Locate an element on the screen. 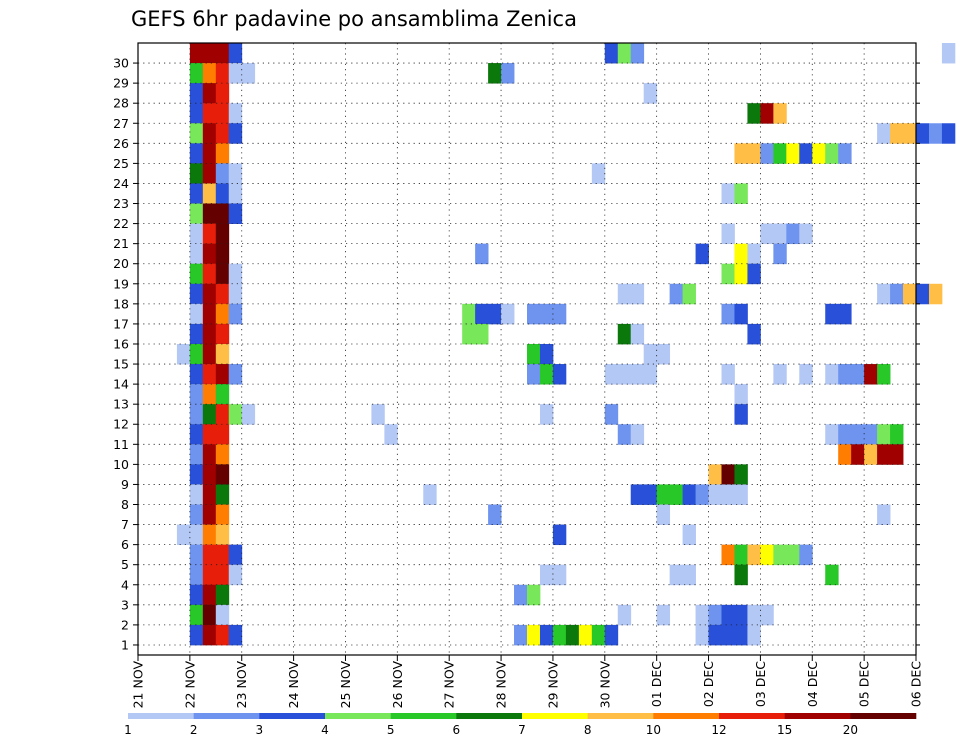 Image resolution: width=960 pixels, height=742 pixels. x-tick-label: 06 DEC is located at coordinates (916, 684).